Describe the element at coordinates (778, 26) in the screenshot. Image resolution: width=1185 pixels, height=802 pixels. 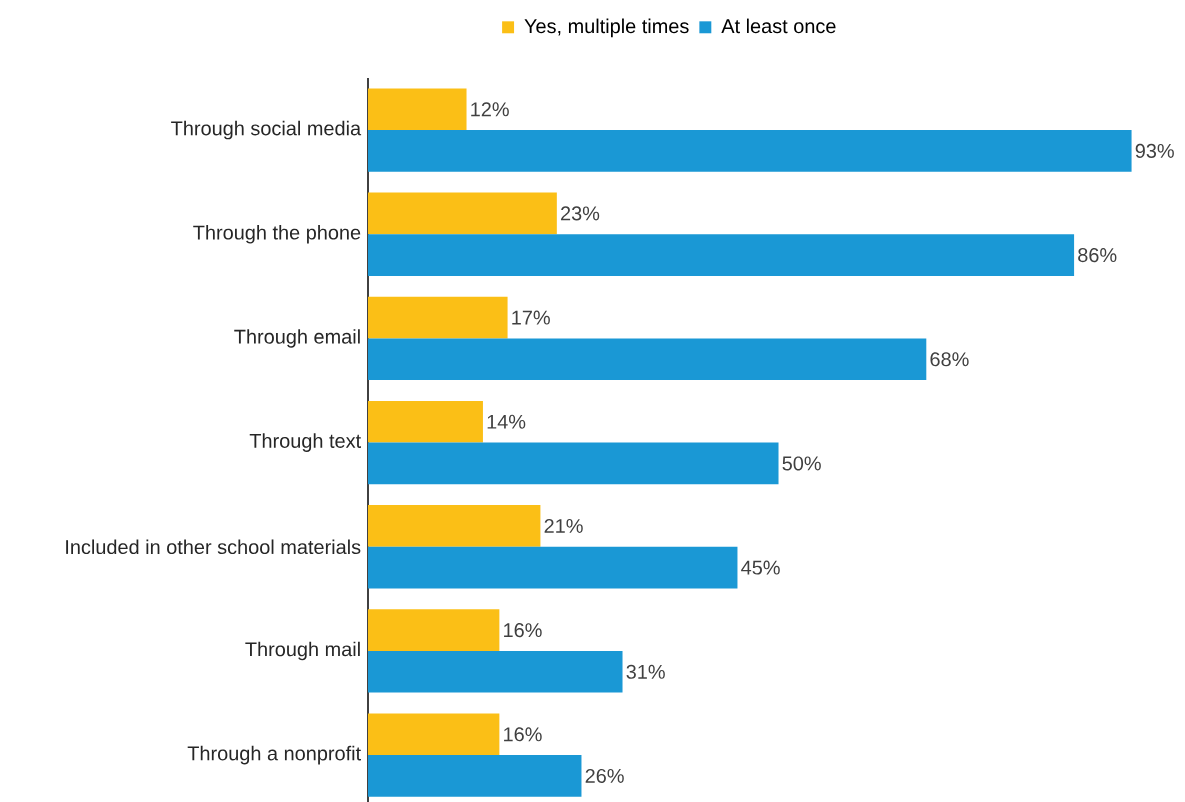
I see `legend-label: At least once` at that location.